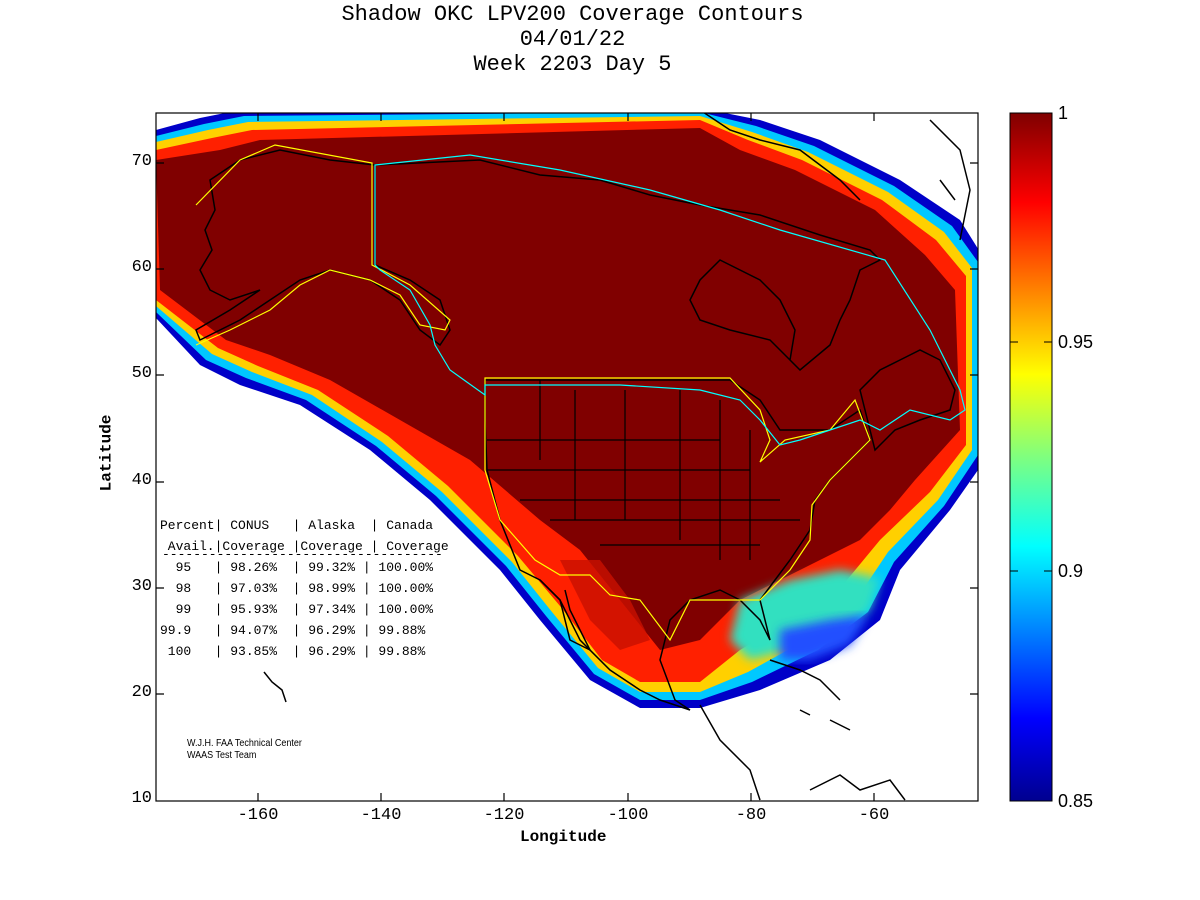 The width and height of the screenshot is (1200, 900). Describe the element at coordinates (106, 453) in the screenshot. I see `y-axis-title: Latitude` at that location.